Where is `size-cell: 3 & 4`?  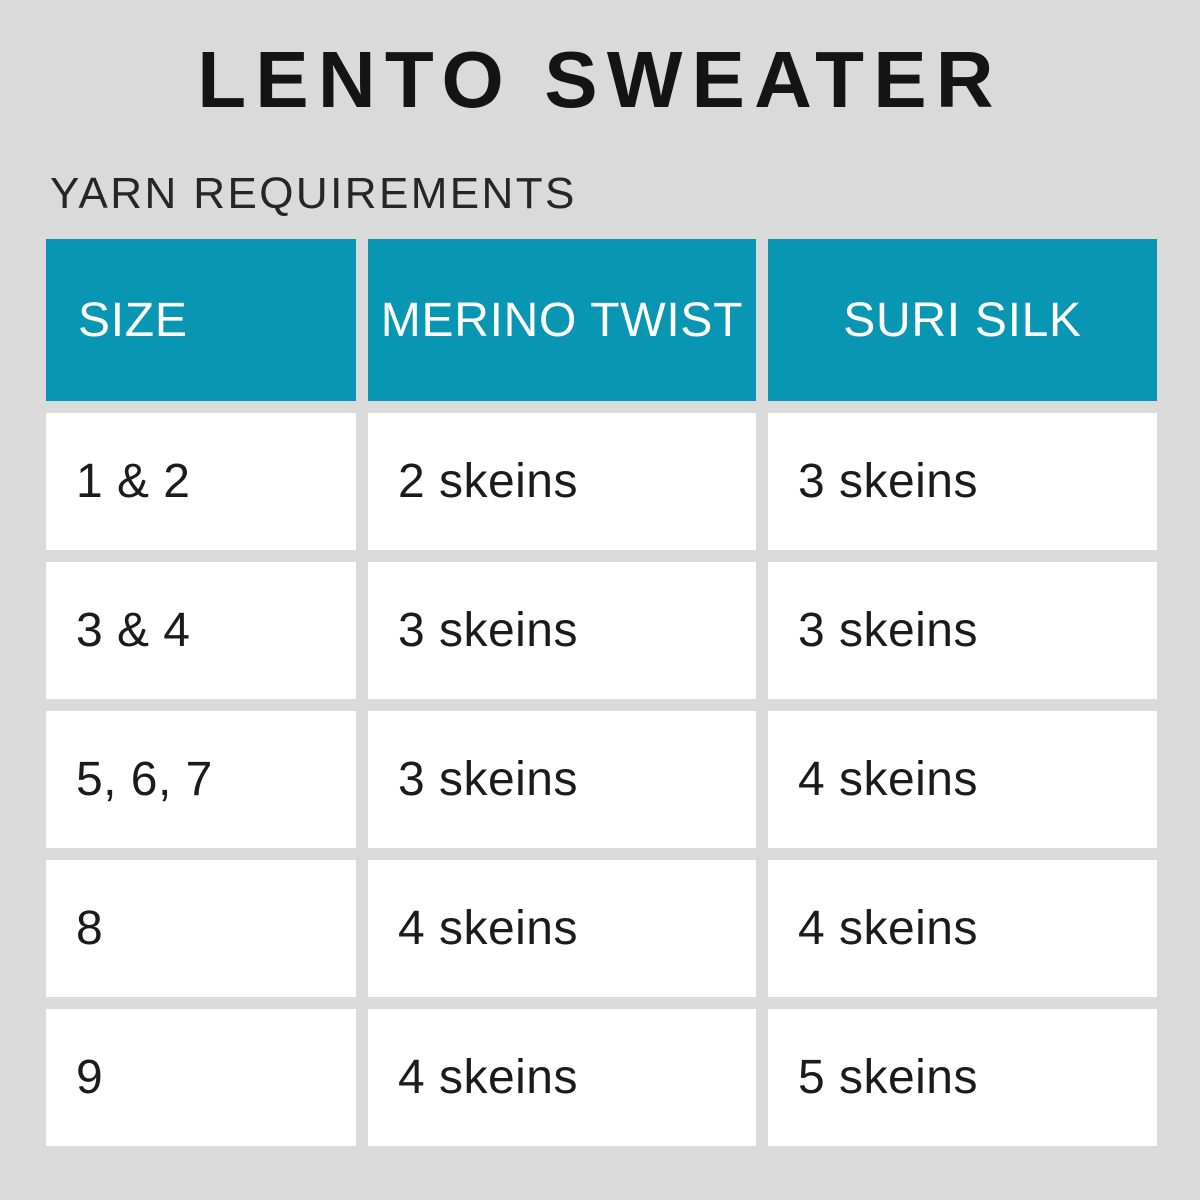 size-cell: 3 & 4 is located at coordinates (201, 630).